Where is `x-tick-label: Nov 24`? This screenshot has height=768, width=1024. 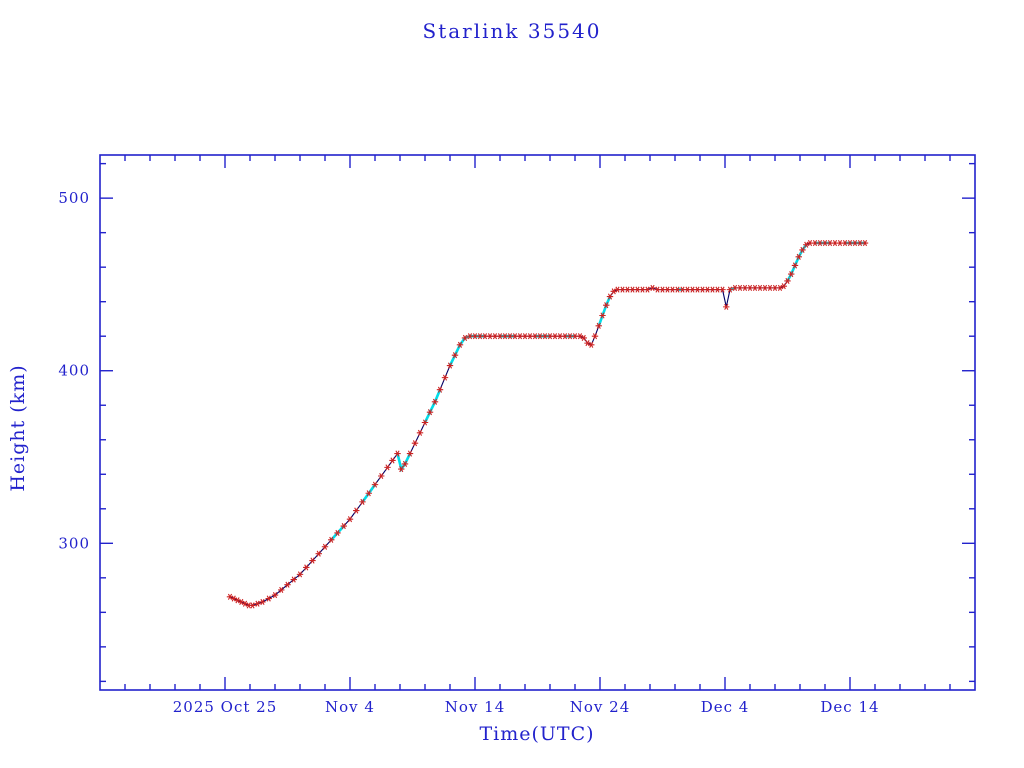
x-tick-label: Nov 24 is located at coordinates (600, 707).